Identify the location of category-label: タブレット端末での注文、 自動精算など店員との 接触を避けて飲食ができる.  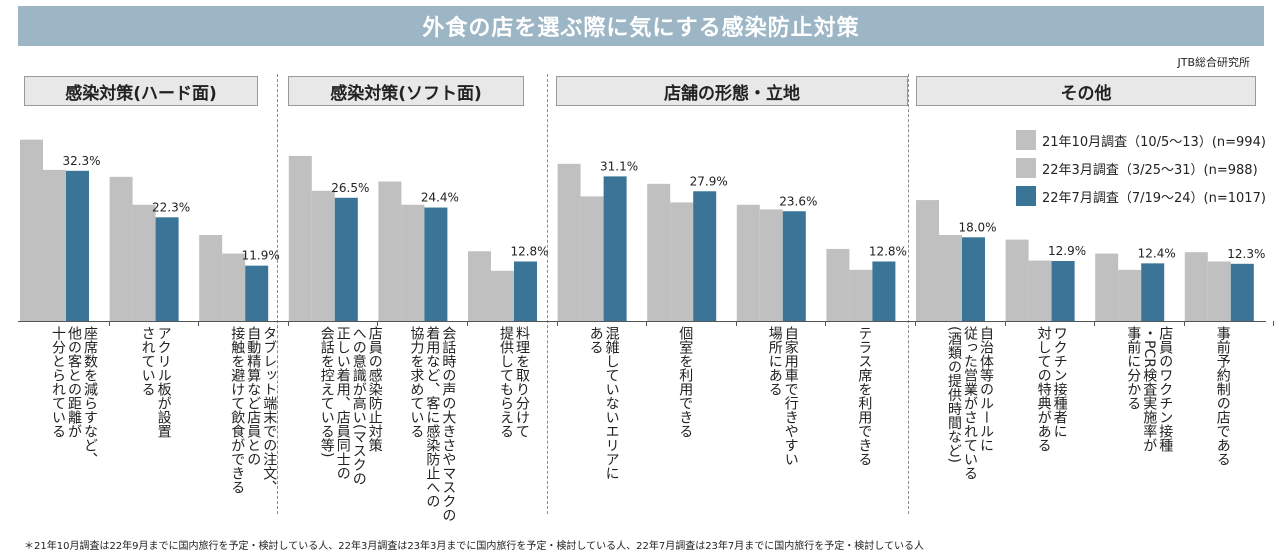
(253, 410).